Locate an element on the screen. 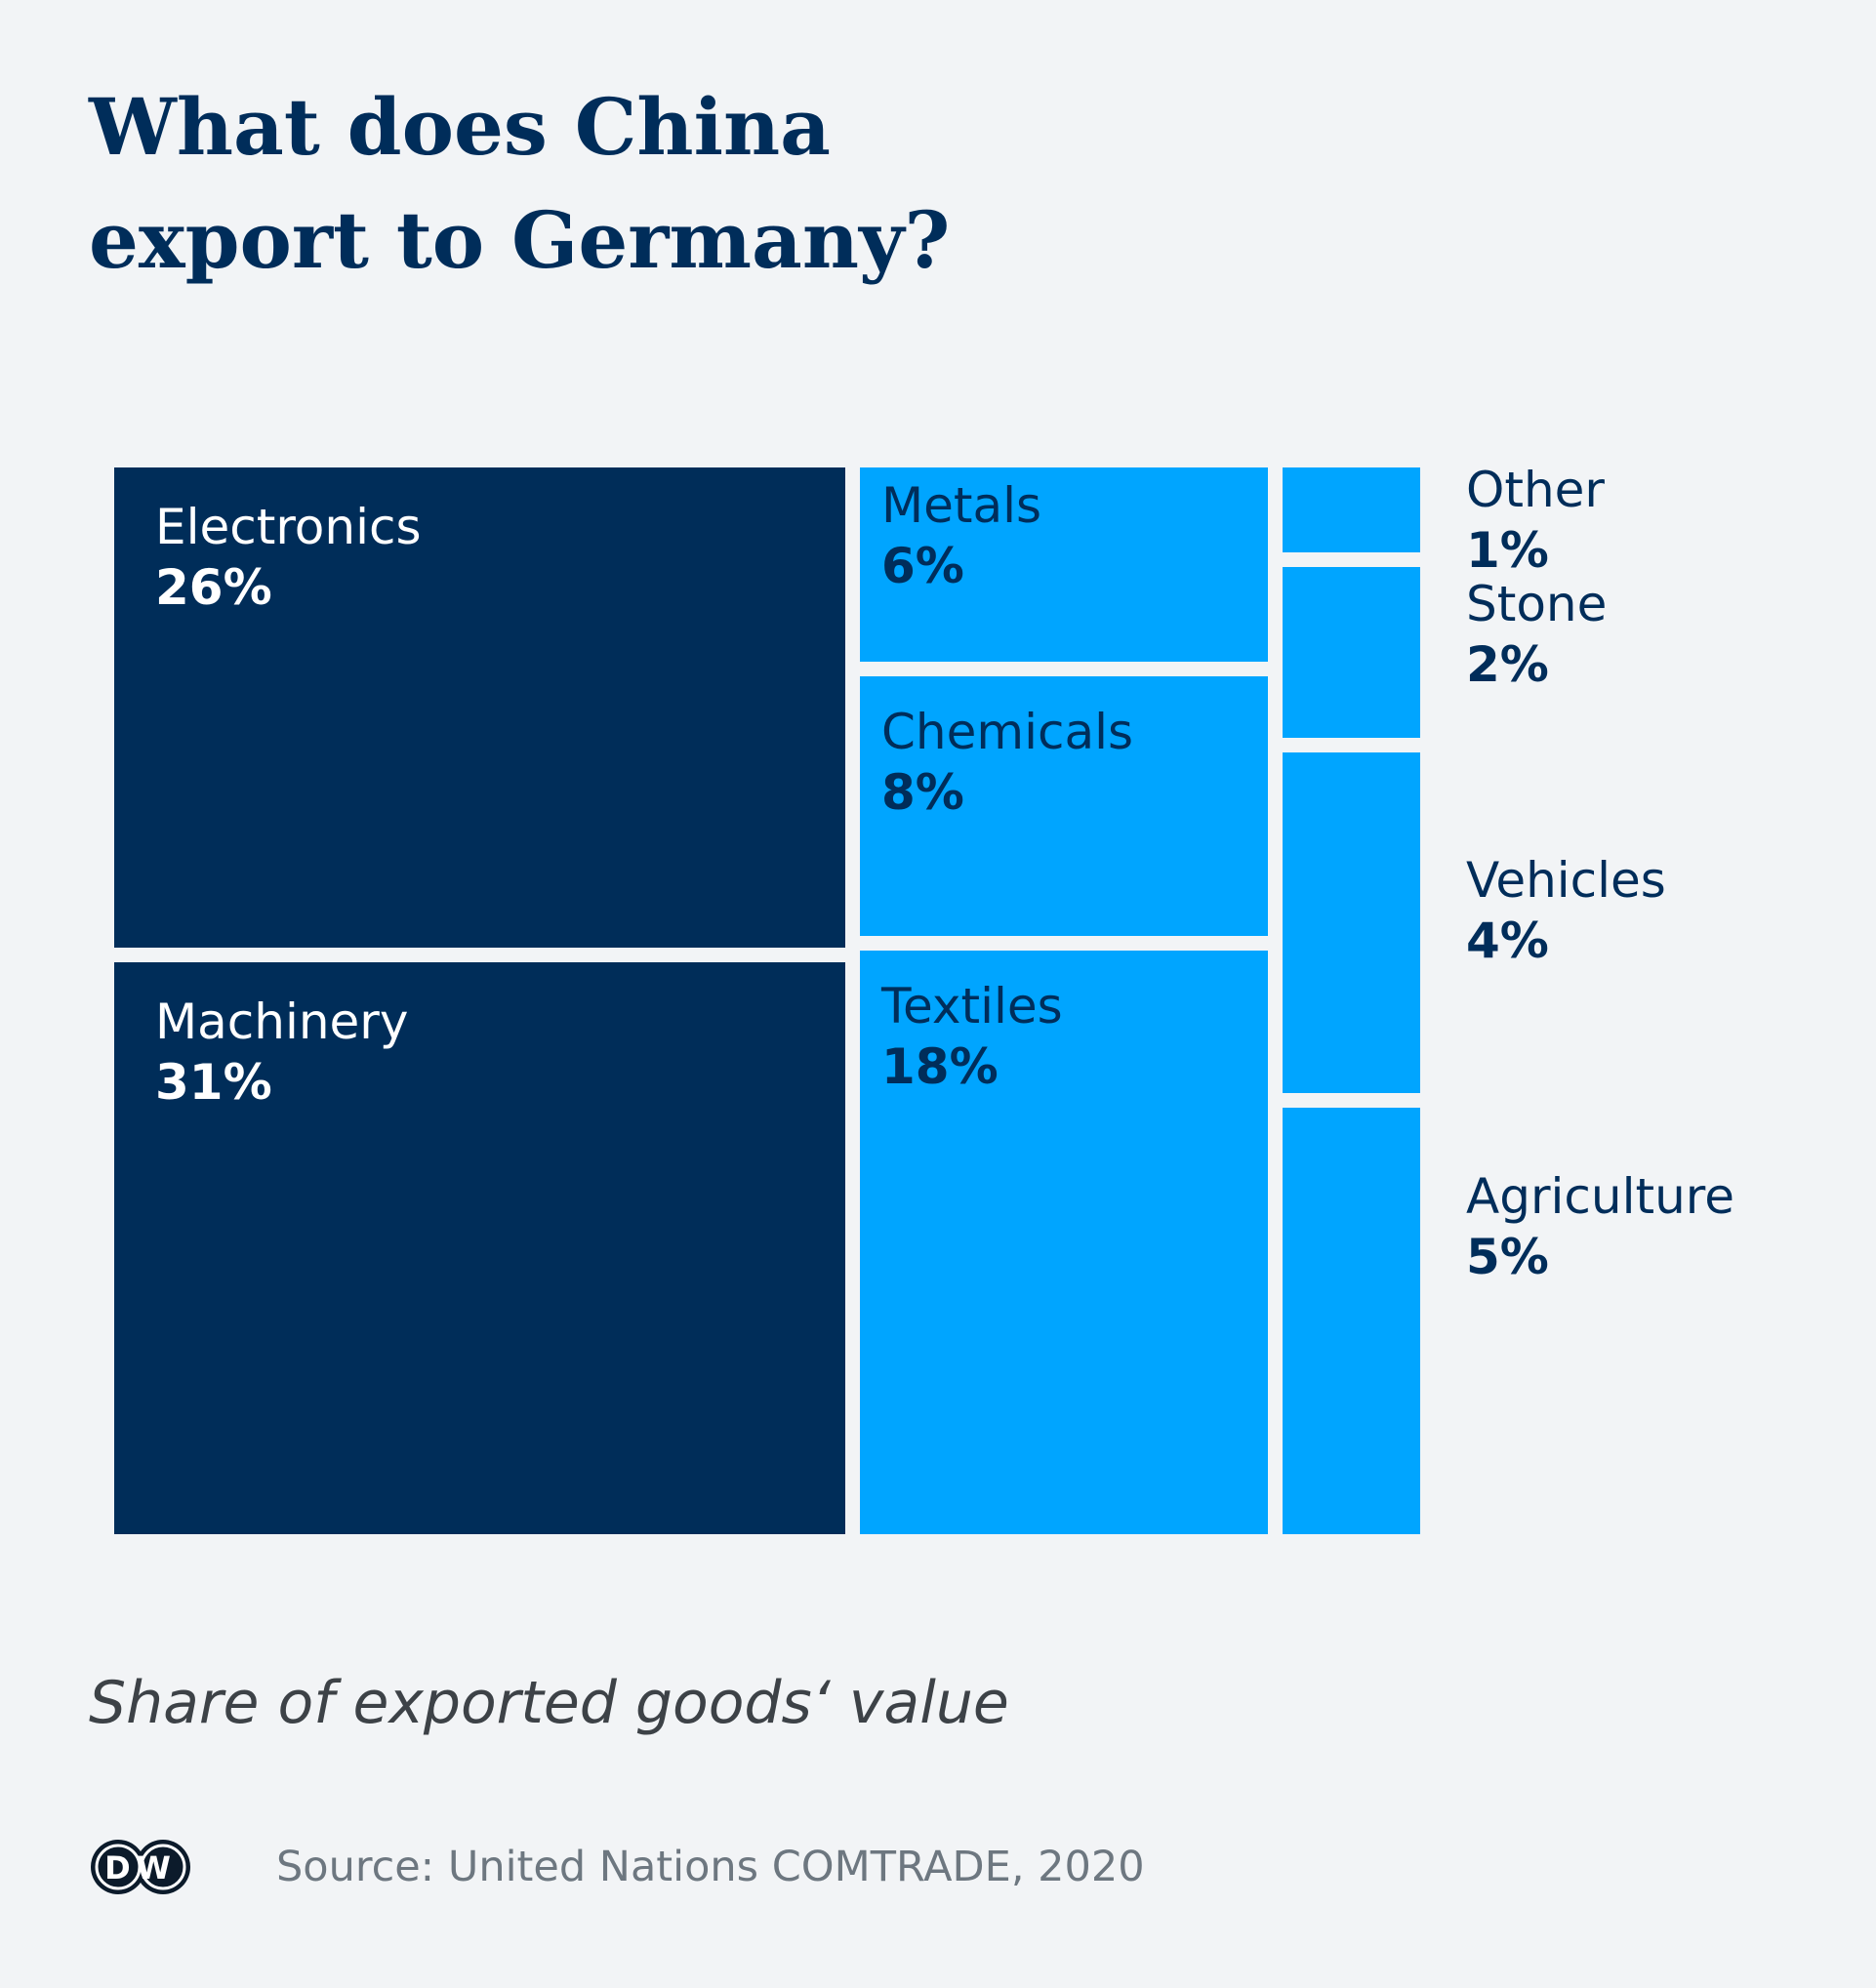 This screenshot has width=1876, height=1988. tile-label-agriculture: Agriculture 5% is located at coordinates (1600, 1226).